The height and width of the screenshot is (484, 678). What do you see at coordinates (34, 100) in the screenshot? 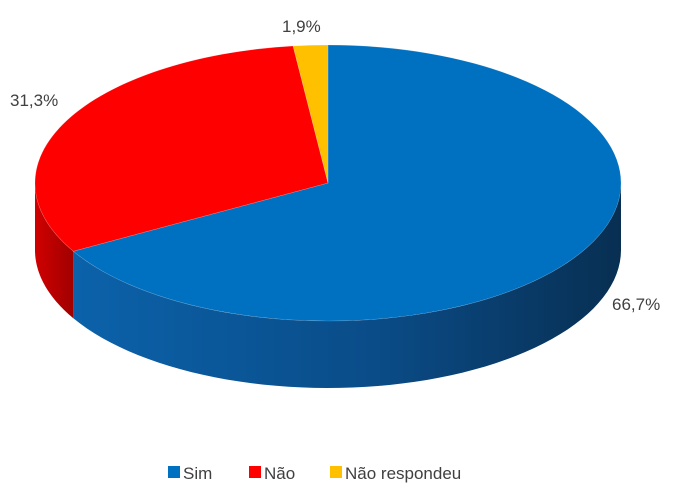
I see `data-label-nao: 31,3%` at bounding box center [34, 100].